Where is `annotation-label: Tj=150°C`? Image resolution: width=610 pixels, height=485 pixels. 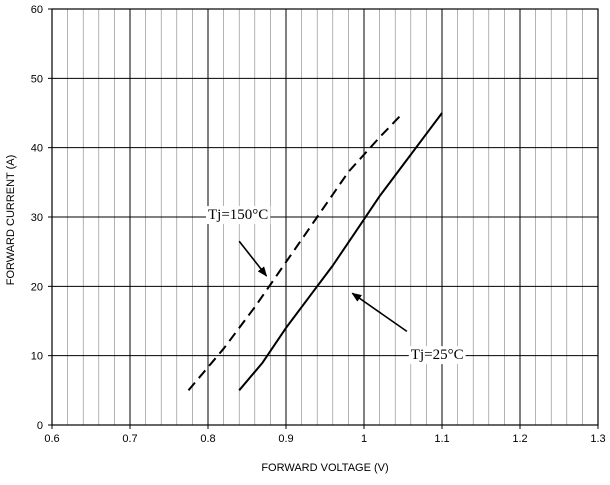 annotation-label: Tj=150°C is located at coordinates (238, 215).